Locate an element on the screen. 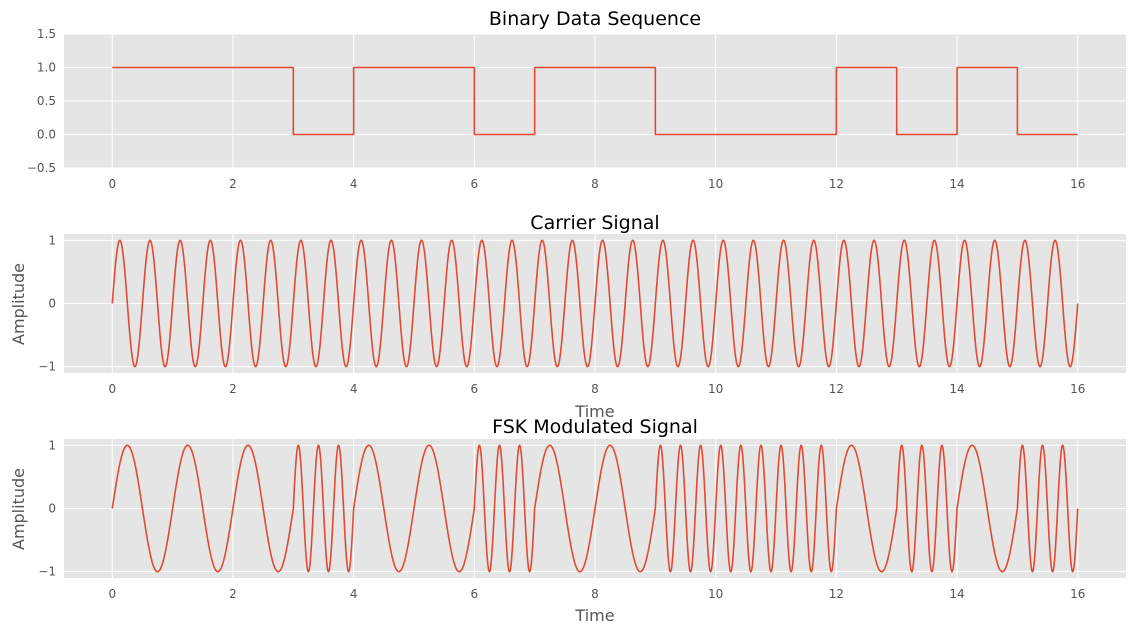 The image size is (1135, 635). chart-title: Carrier Signal is located at coordinates (594, 223).